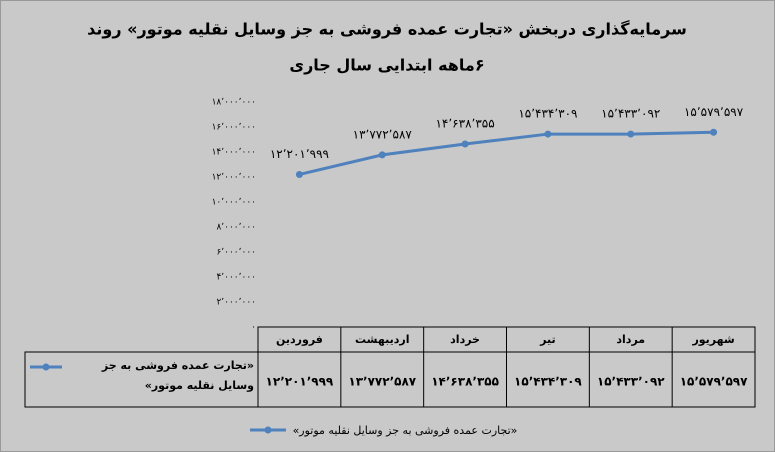 Image resolution: width=775 pixels, height=452 pixels. What do you see at coordinates (236, 253) in the screenshot?
I see `y-tick-label: ۶٬۰۰۰٬۰۰۰` at bounding box center [236, 253].